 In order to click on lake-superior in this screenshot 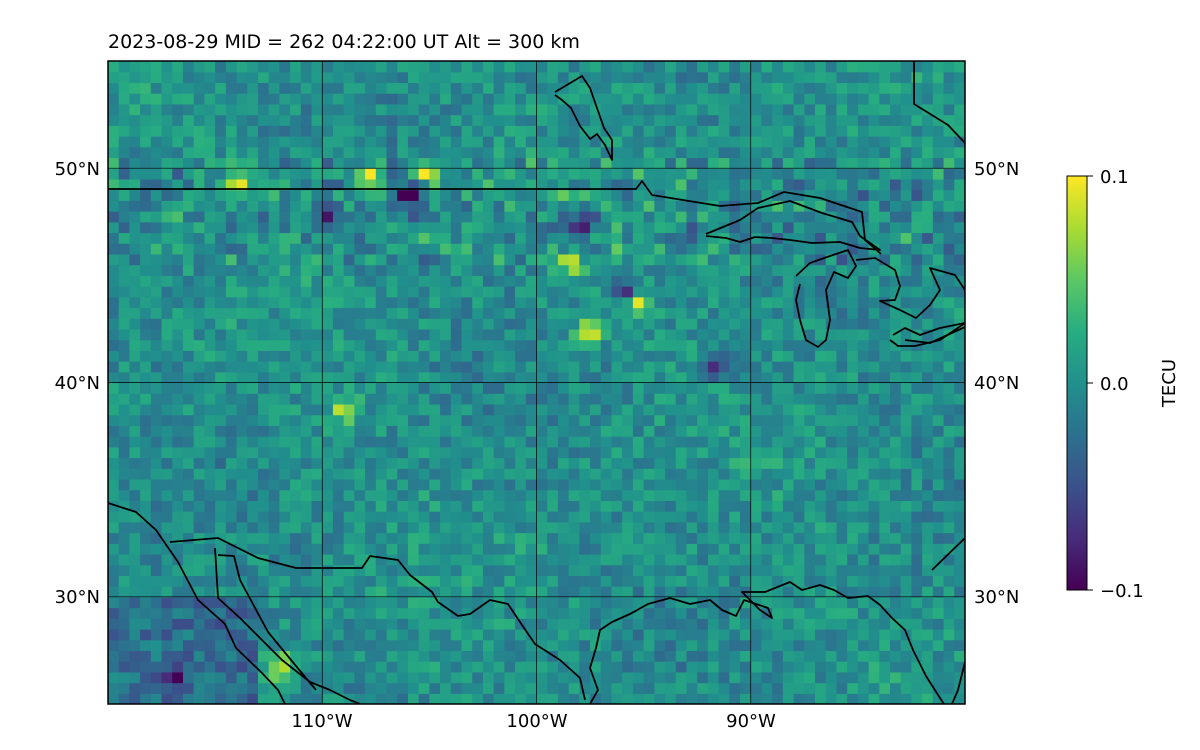, I will do `click(793, 225)`.